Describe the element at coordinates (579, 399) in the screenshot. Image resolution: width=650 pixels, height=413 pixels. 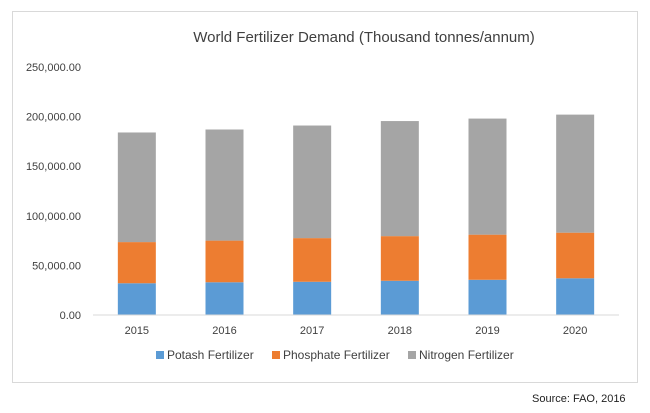
I see `source-note: Source: FAO, 2016` at that location.